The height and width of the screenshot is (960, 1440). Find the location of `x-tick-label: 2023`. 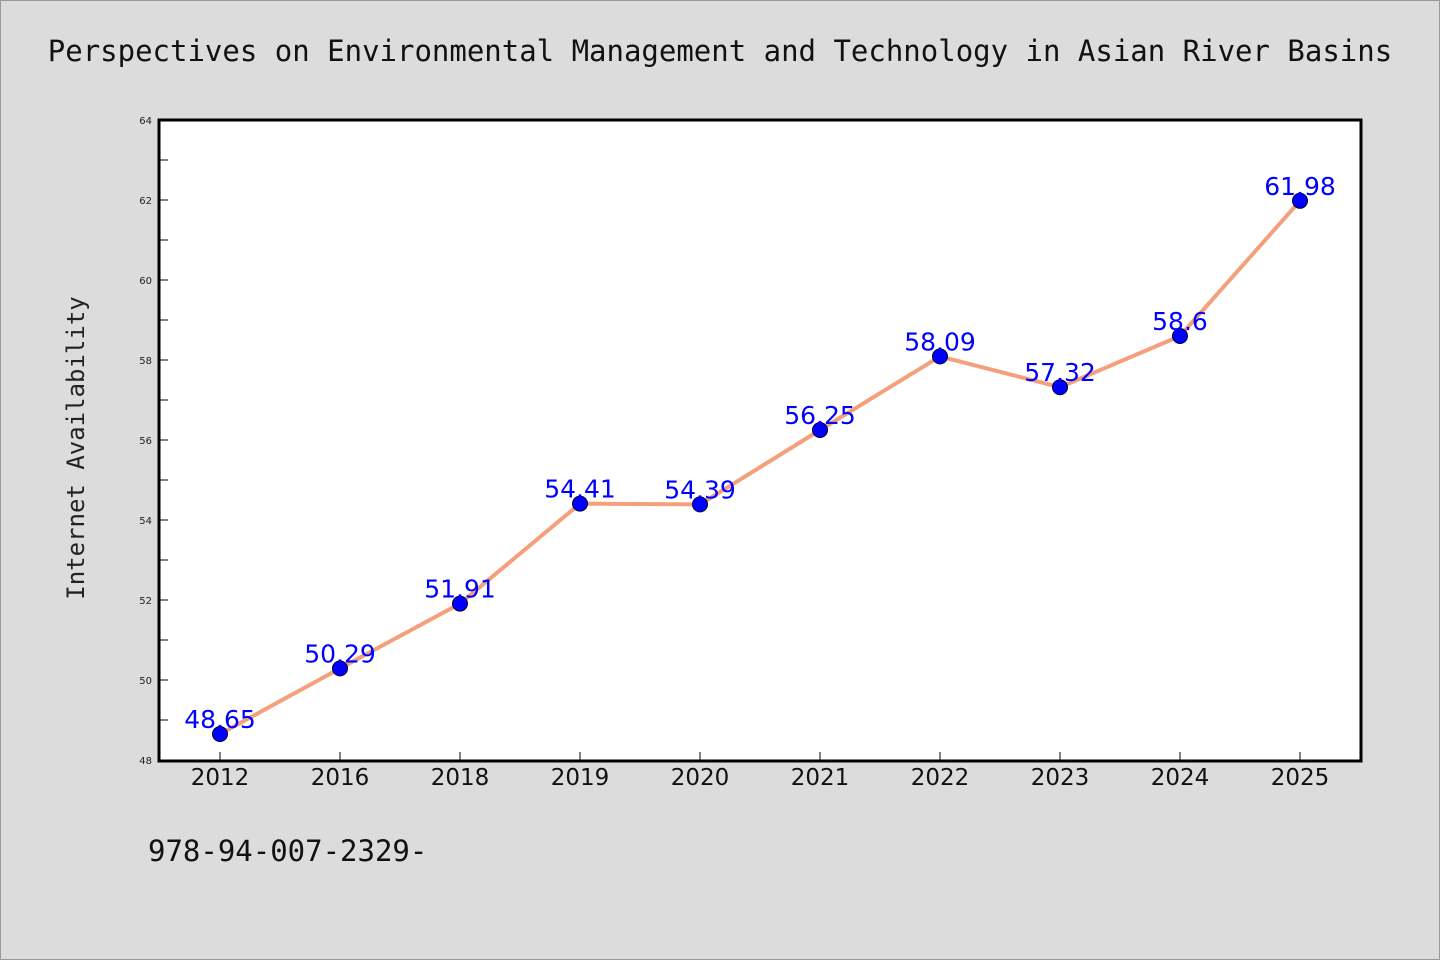

x-tick-label: 2023 is located at coordinates (1060, 778).